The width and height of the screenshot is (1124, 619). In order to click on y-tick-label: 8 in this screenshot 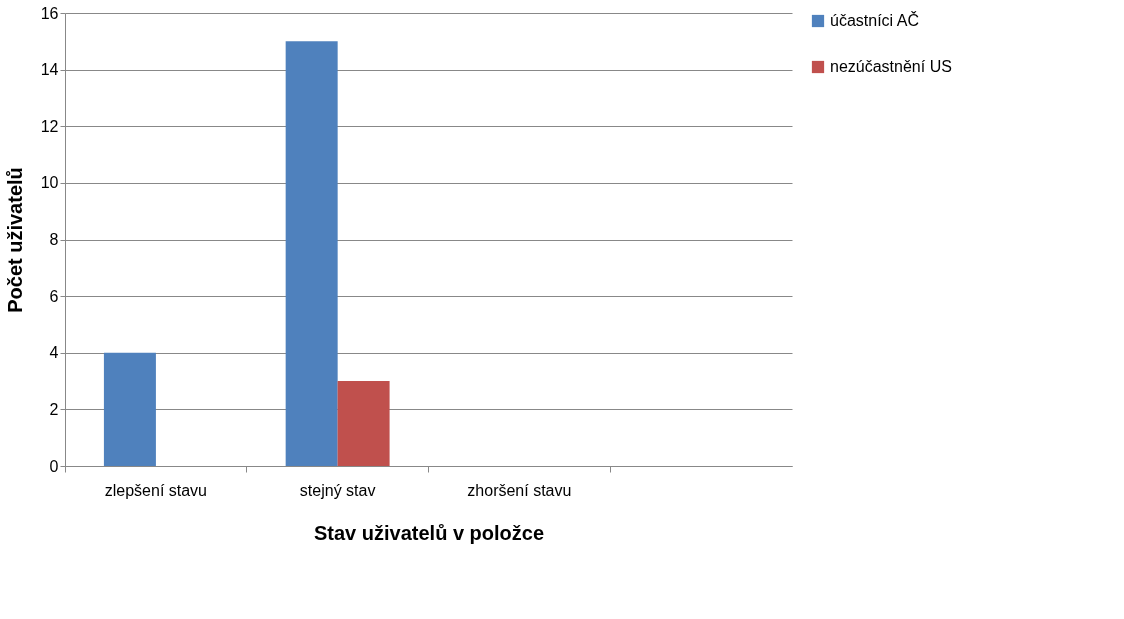, I will do `click(54, 239)`.